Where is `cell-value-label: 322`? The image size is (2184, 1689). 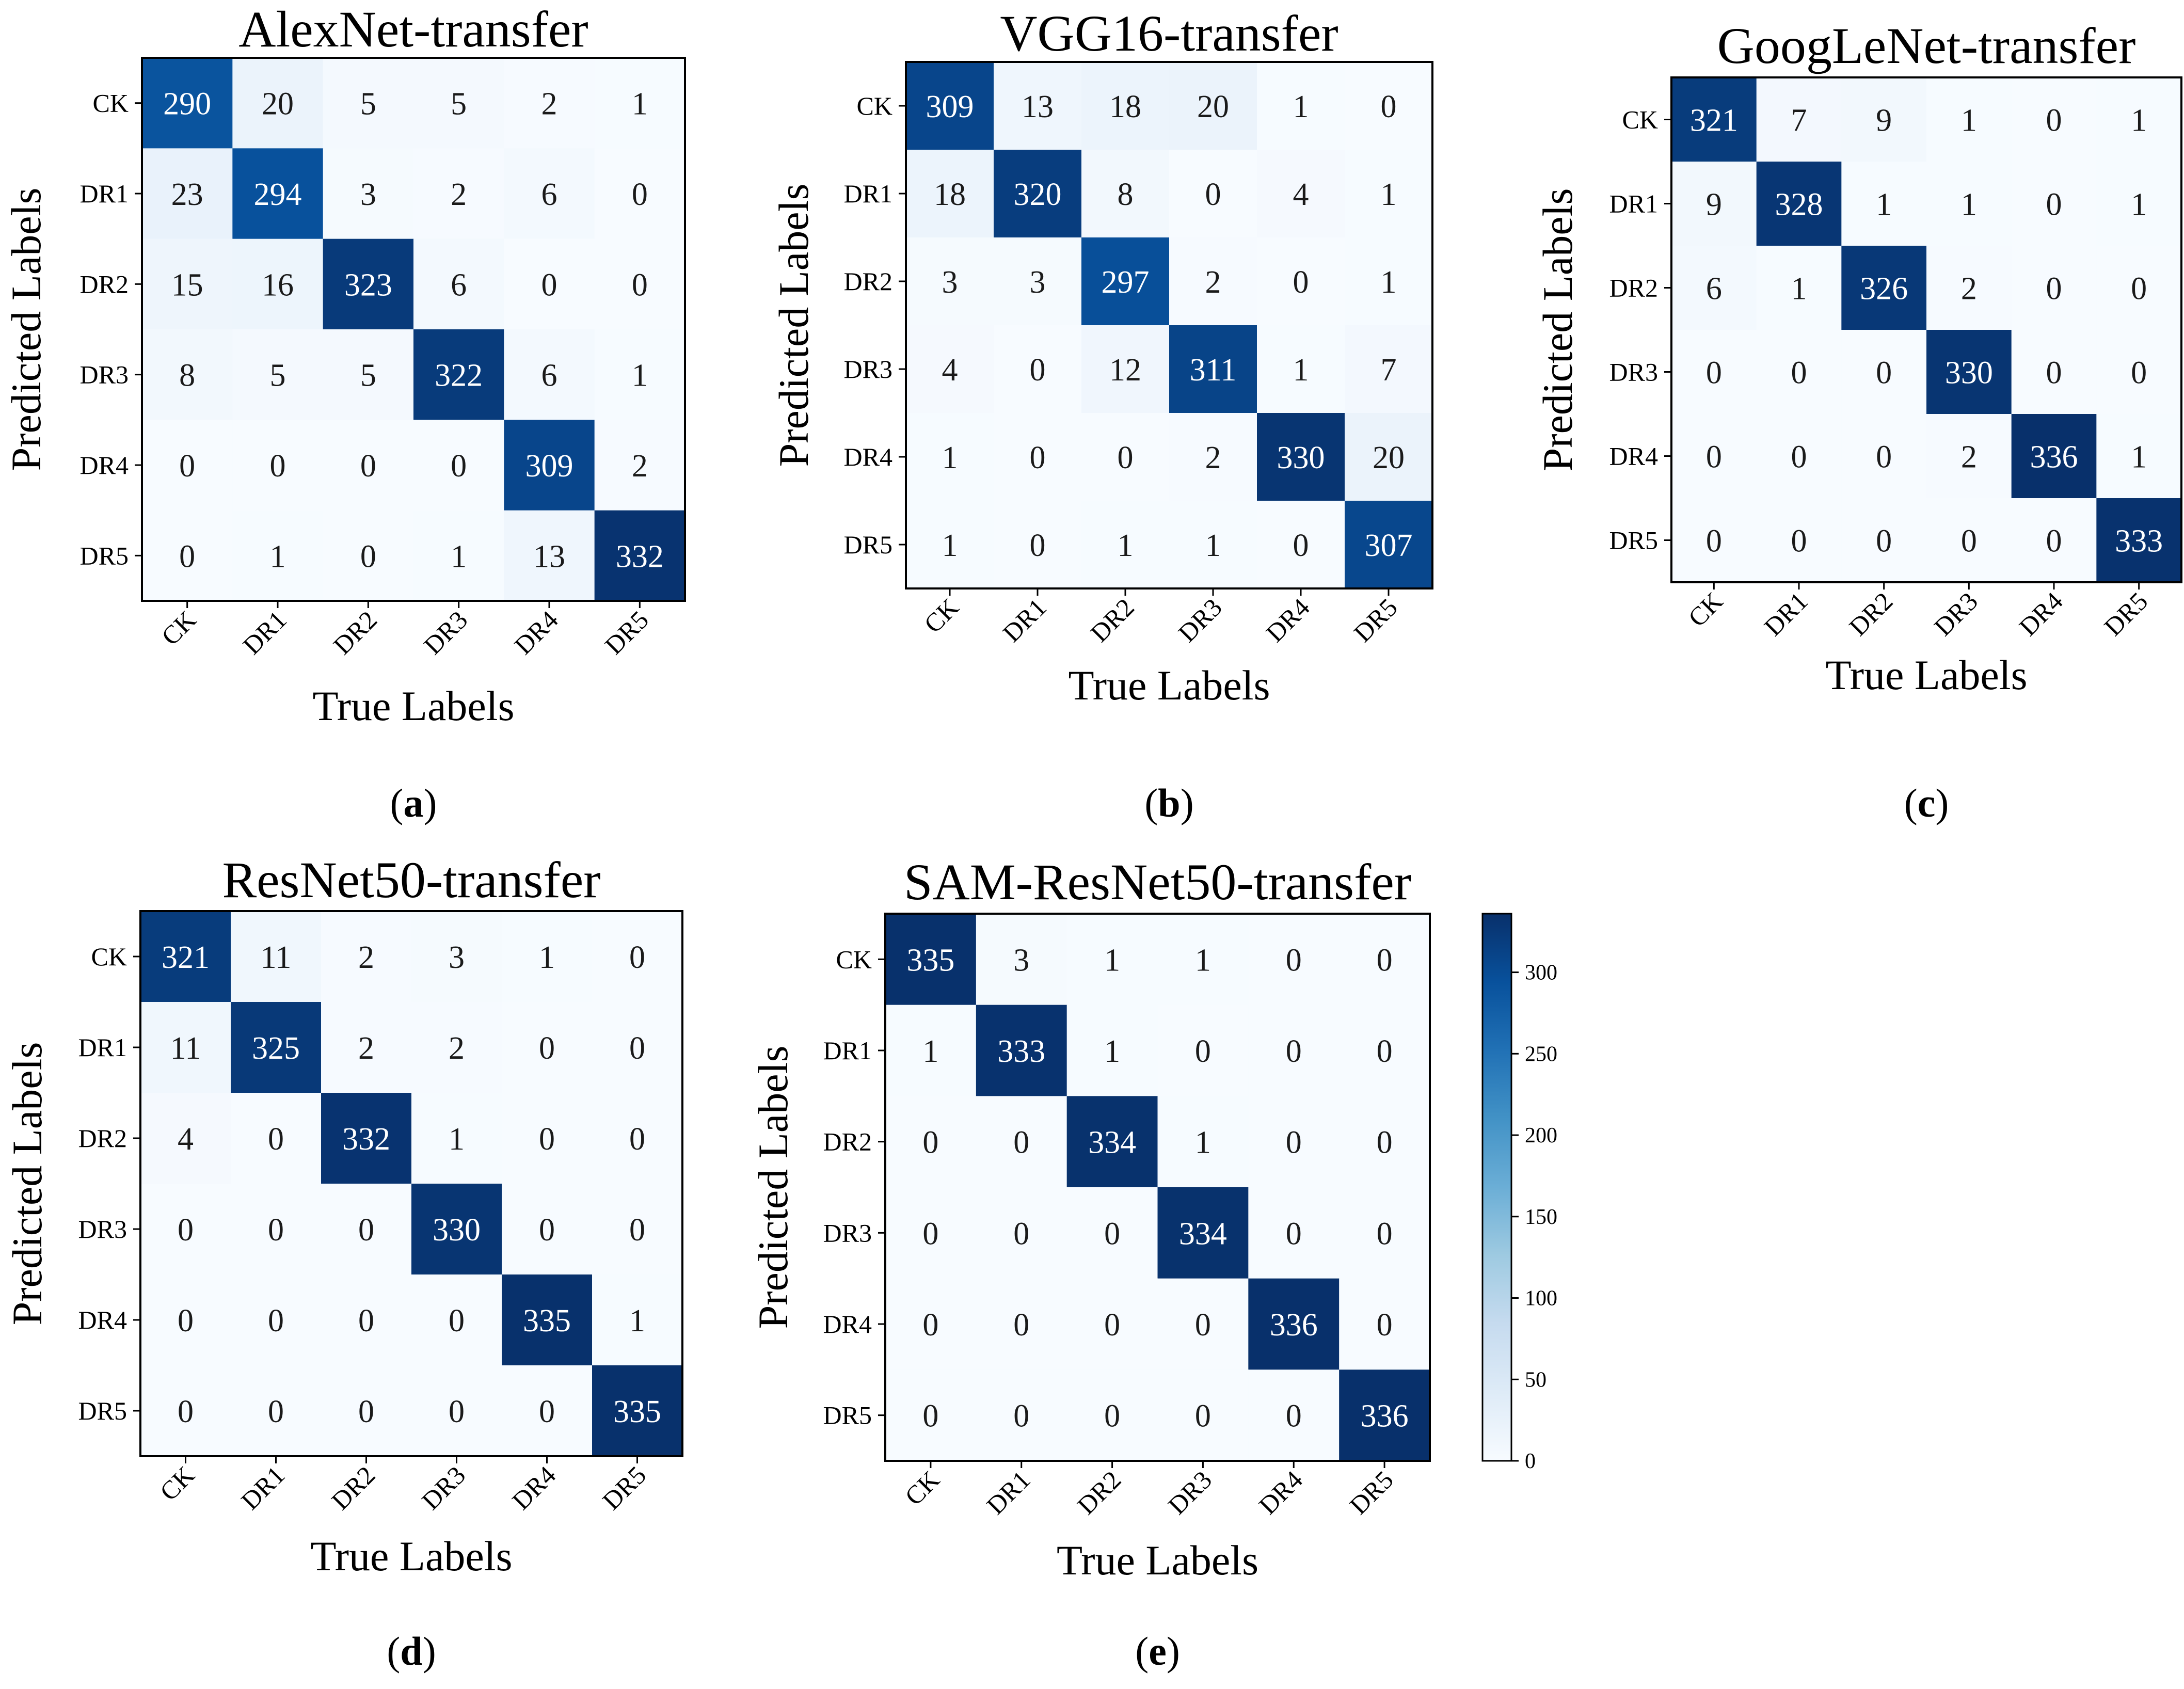 cell-value-label: 322 is located at coordinates (459, 375).